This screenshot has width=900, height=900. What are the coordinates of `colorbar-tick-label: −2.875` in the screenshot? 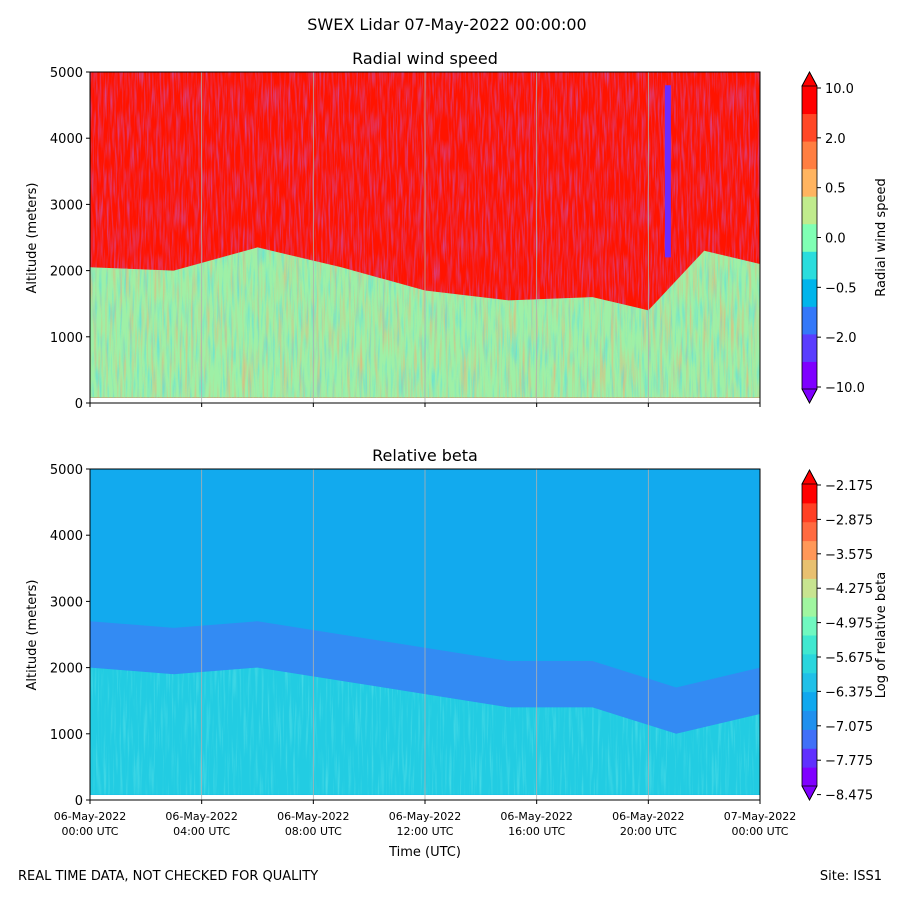 It's located at (849, 520).